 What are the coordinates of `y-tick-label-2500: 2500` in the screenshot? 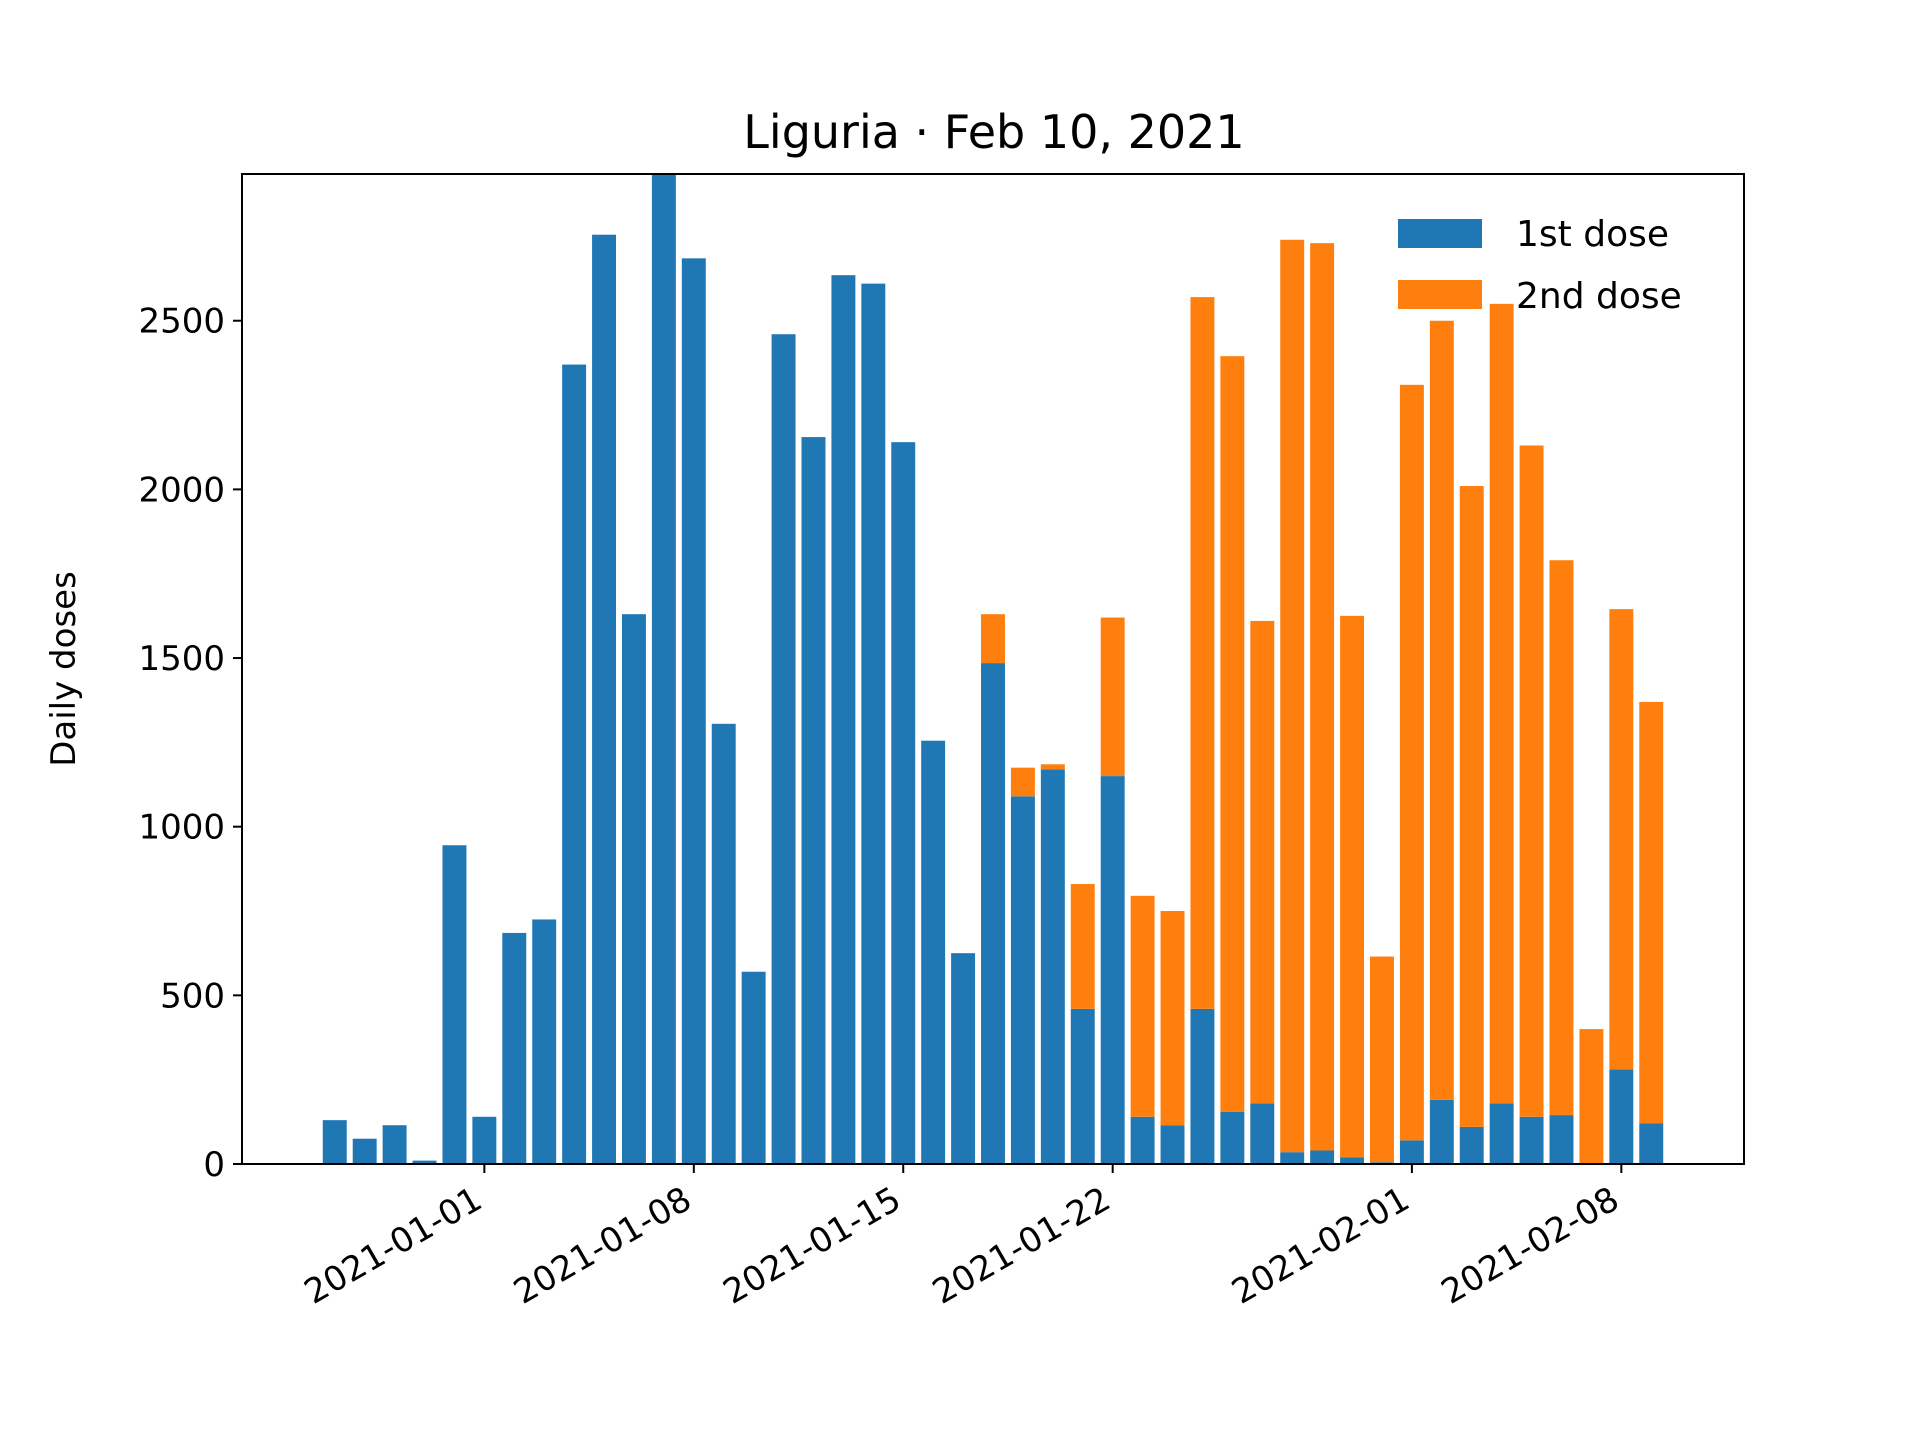 It's located at (181, 322).